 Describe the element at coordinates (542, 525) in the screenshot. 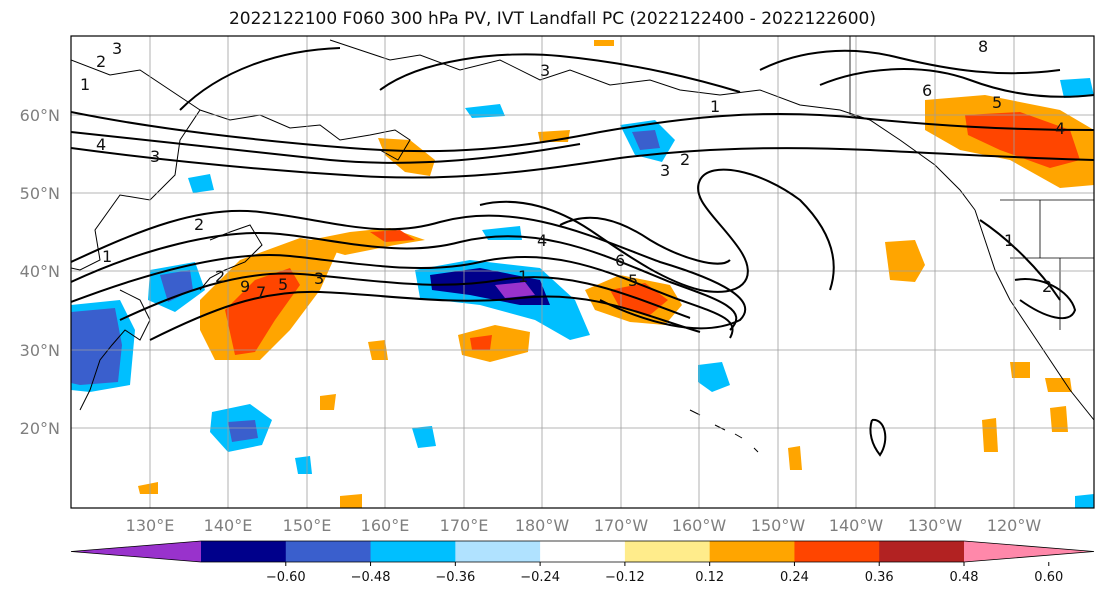

I see `lon-label: 180°W` at that location.